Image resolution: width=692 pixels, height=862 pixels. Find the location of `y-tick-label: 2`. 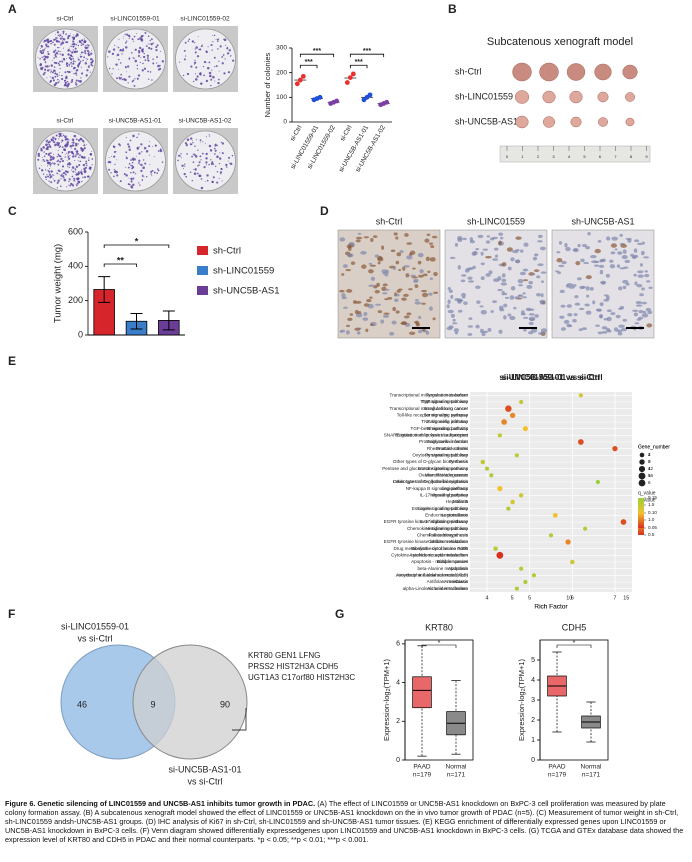

y-tick-label: 2 is located at coordinates (533, 720).